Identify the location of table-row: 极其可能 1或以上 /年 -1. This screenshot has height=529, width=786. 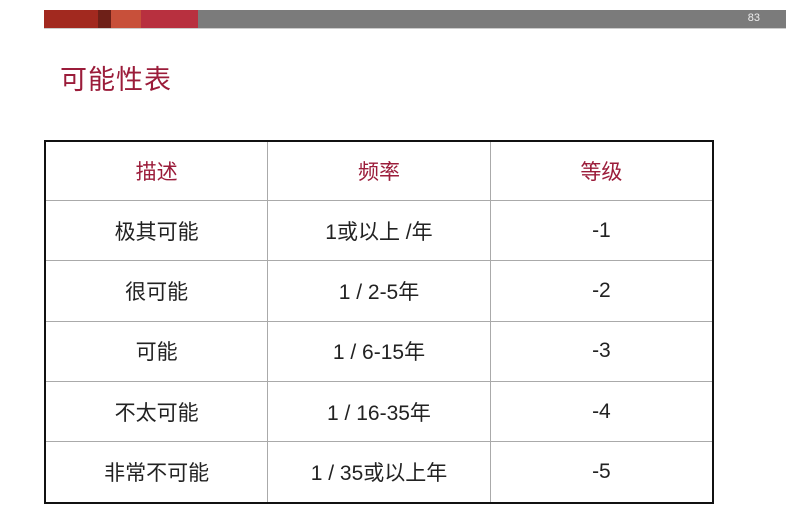
(379, 230).